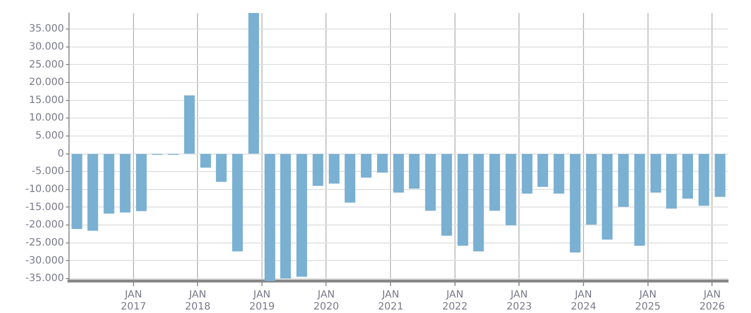  I want to click on y-tick-label: -5.000, so click(48, 172).